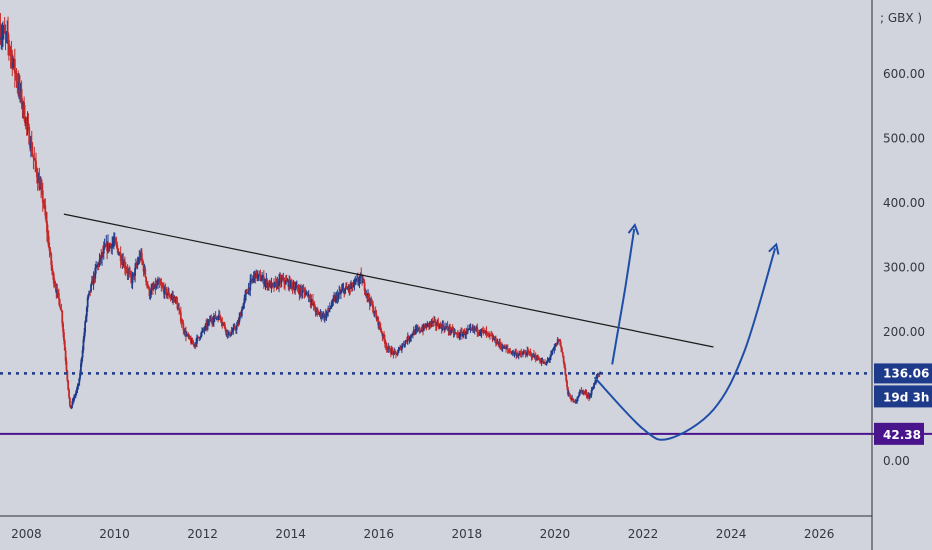 This screenshot has width=932, height=550. What do you see at coordinates (731, 534) in the screenshot?
I see `x-tick-label: 2024` at bounding box center [731, 534].